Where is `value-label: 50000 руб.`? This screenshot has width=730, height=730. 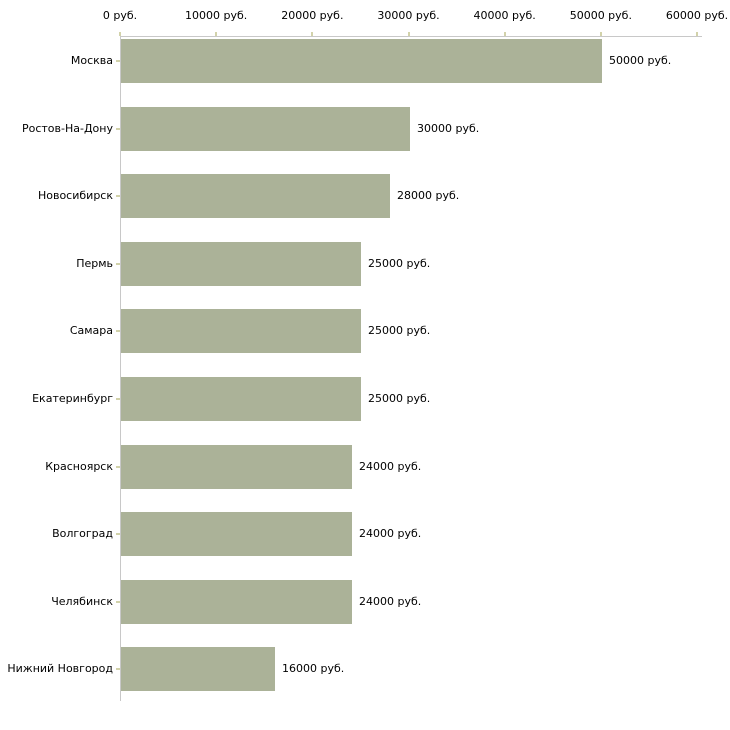
value-label: 50000 руб. is located at coordinates (640, 60).